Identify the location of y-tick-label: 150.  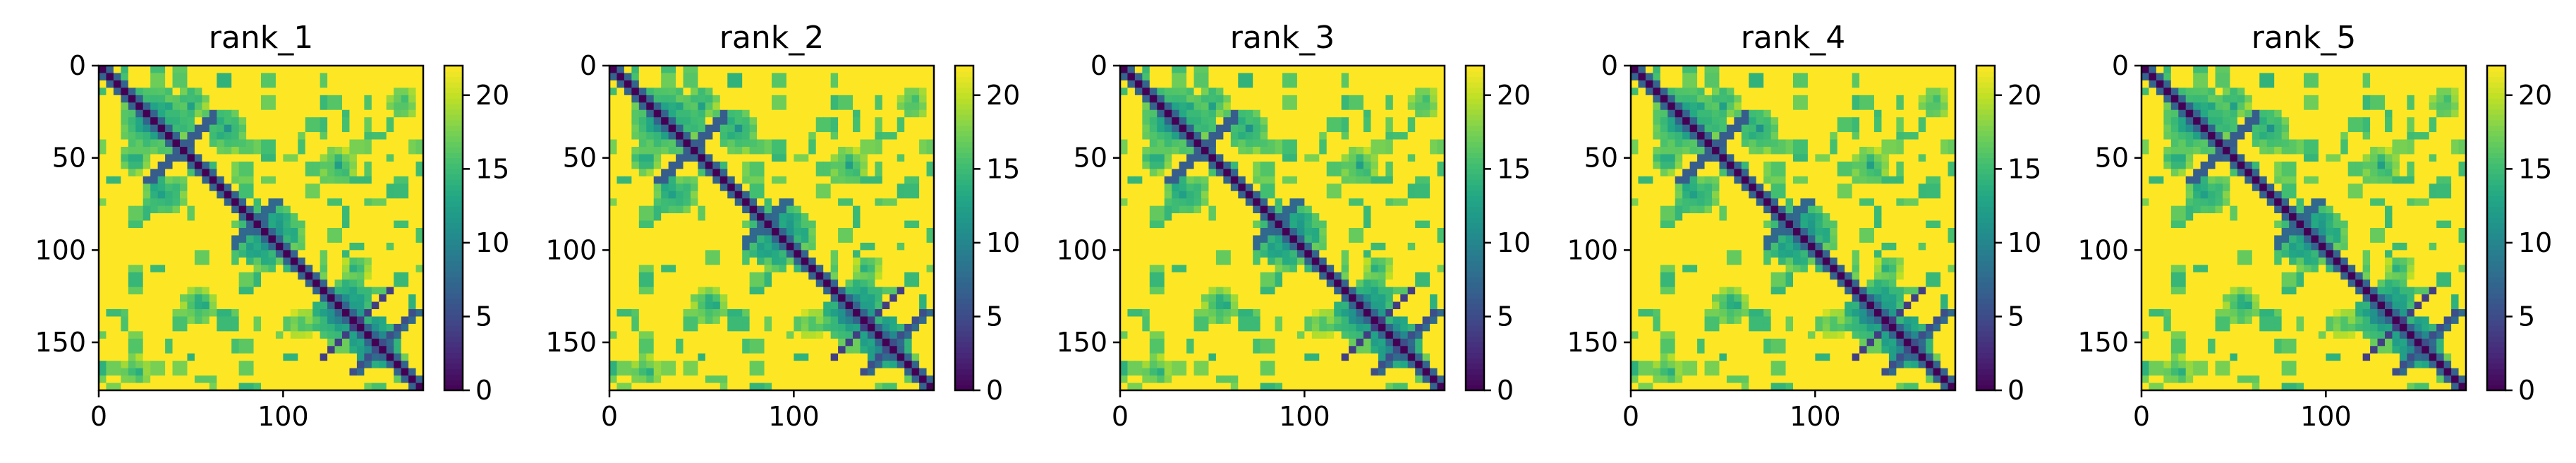
(571, 342).